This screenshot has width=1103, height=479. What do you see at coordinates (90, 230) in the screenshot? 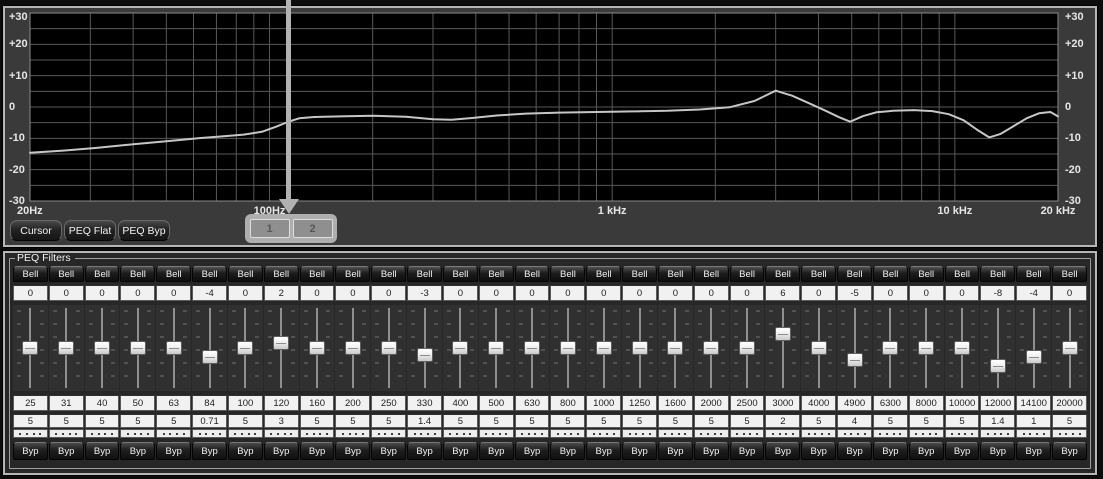
I see `peq-flat-button: PEQ Flat` at bounding box center [90, 230].